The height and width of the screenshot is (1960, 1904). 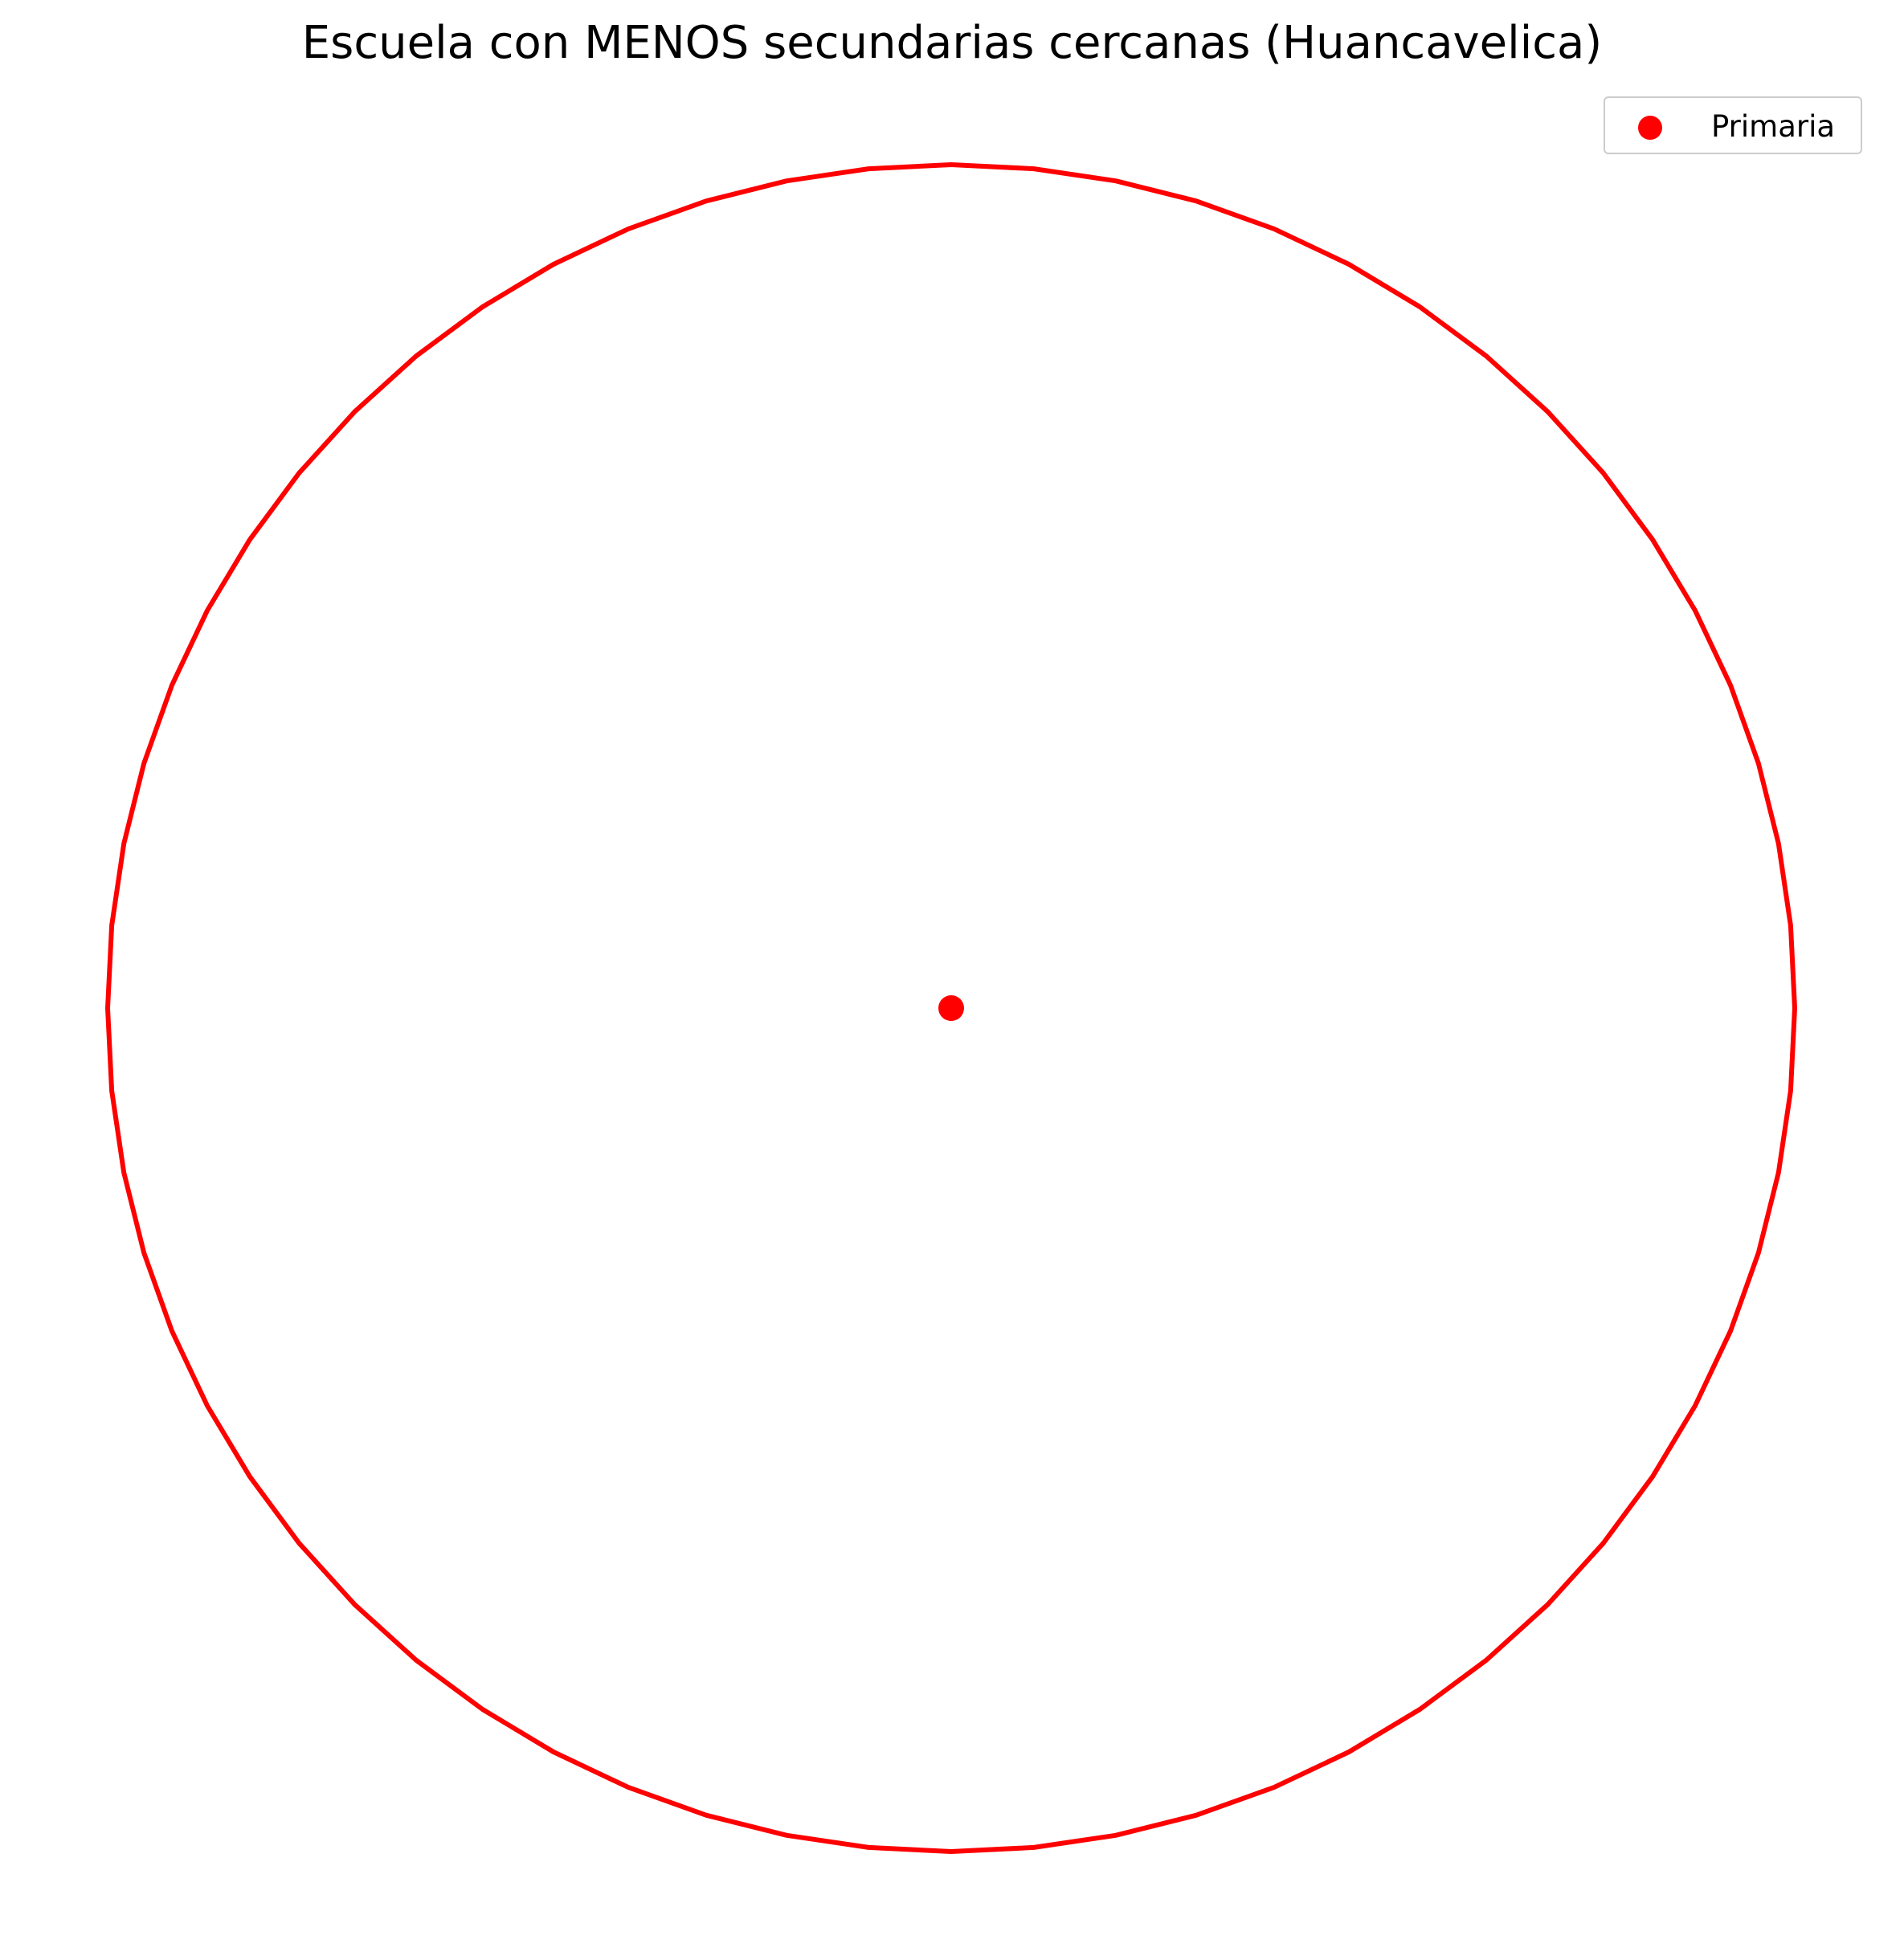 I want to click on legend: Primaria, so click(x=1733, y=125).